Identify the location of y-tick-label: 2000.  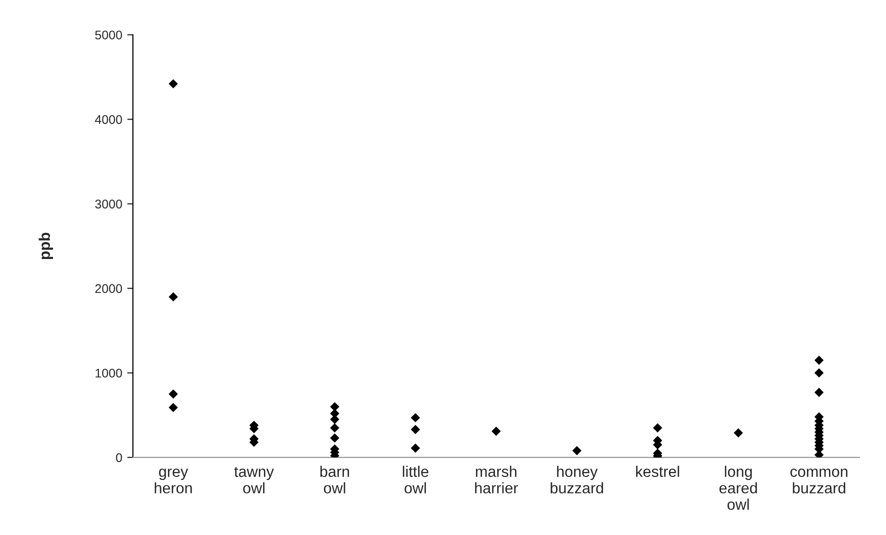
(108, 289).